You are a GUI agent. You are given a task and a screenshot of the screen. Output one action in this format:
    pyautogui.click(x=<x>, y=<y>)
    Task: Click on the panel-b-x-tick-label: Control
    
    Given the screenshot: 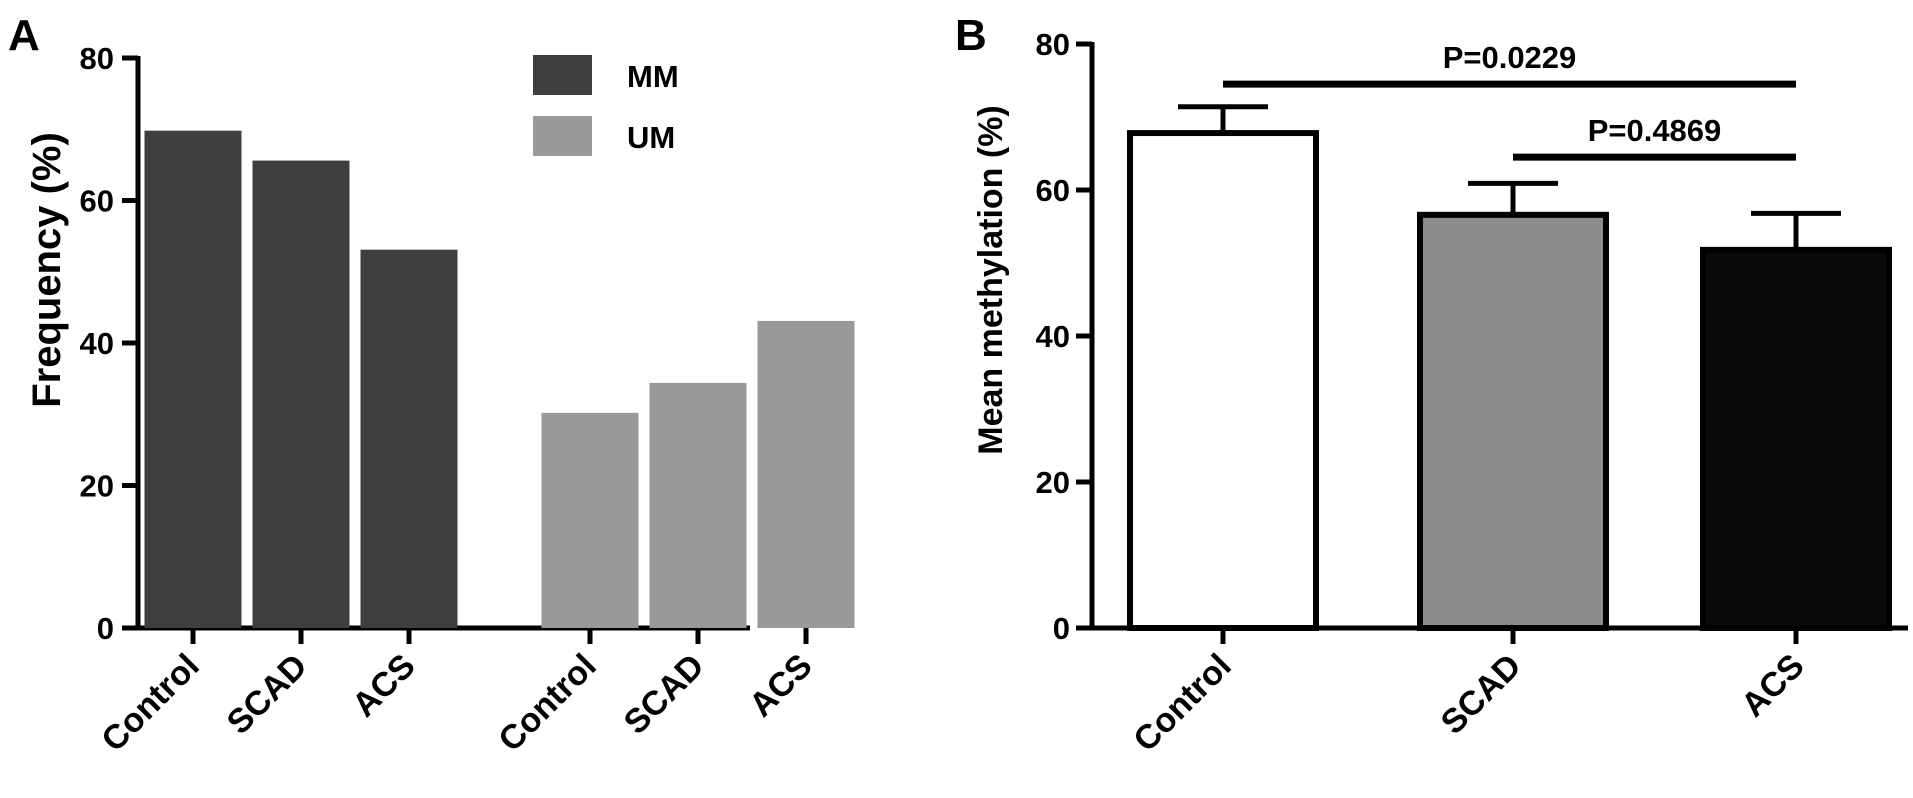 What is the action you would take?
    pyautogui.click(x=1182, y=703)
    